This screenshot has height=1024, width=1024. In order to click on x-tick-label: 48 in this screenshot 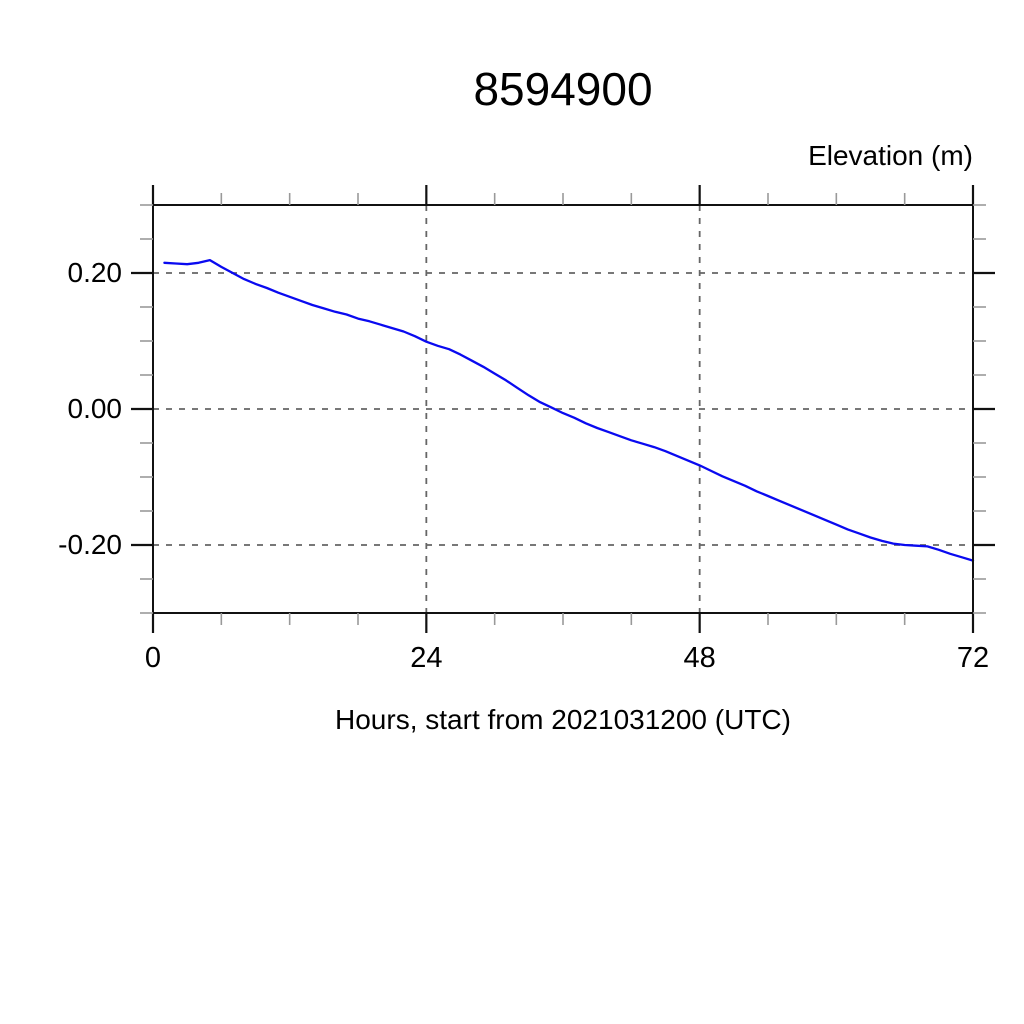, I will do `click(699, 658)`.